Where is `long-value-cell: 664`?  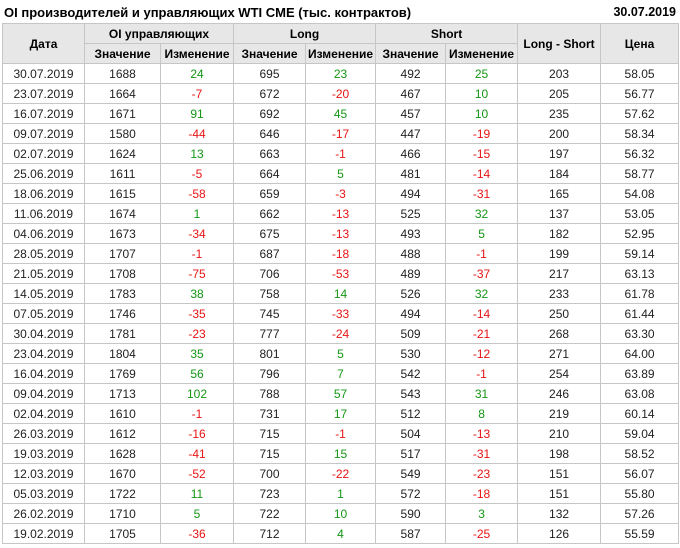 long-value-cell: 664 is located at coordinates (270, 173).